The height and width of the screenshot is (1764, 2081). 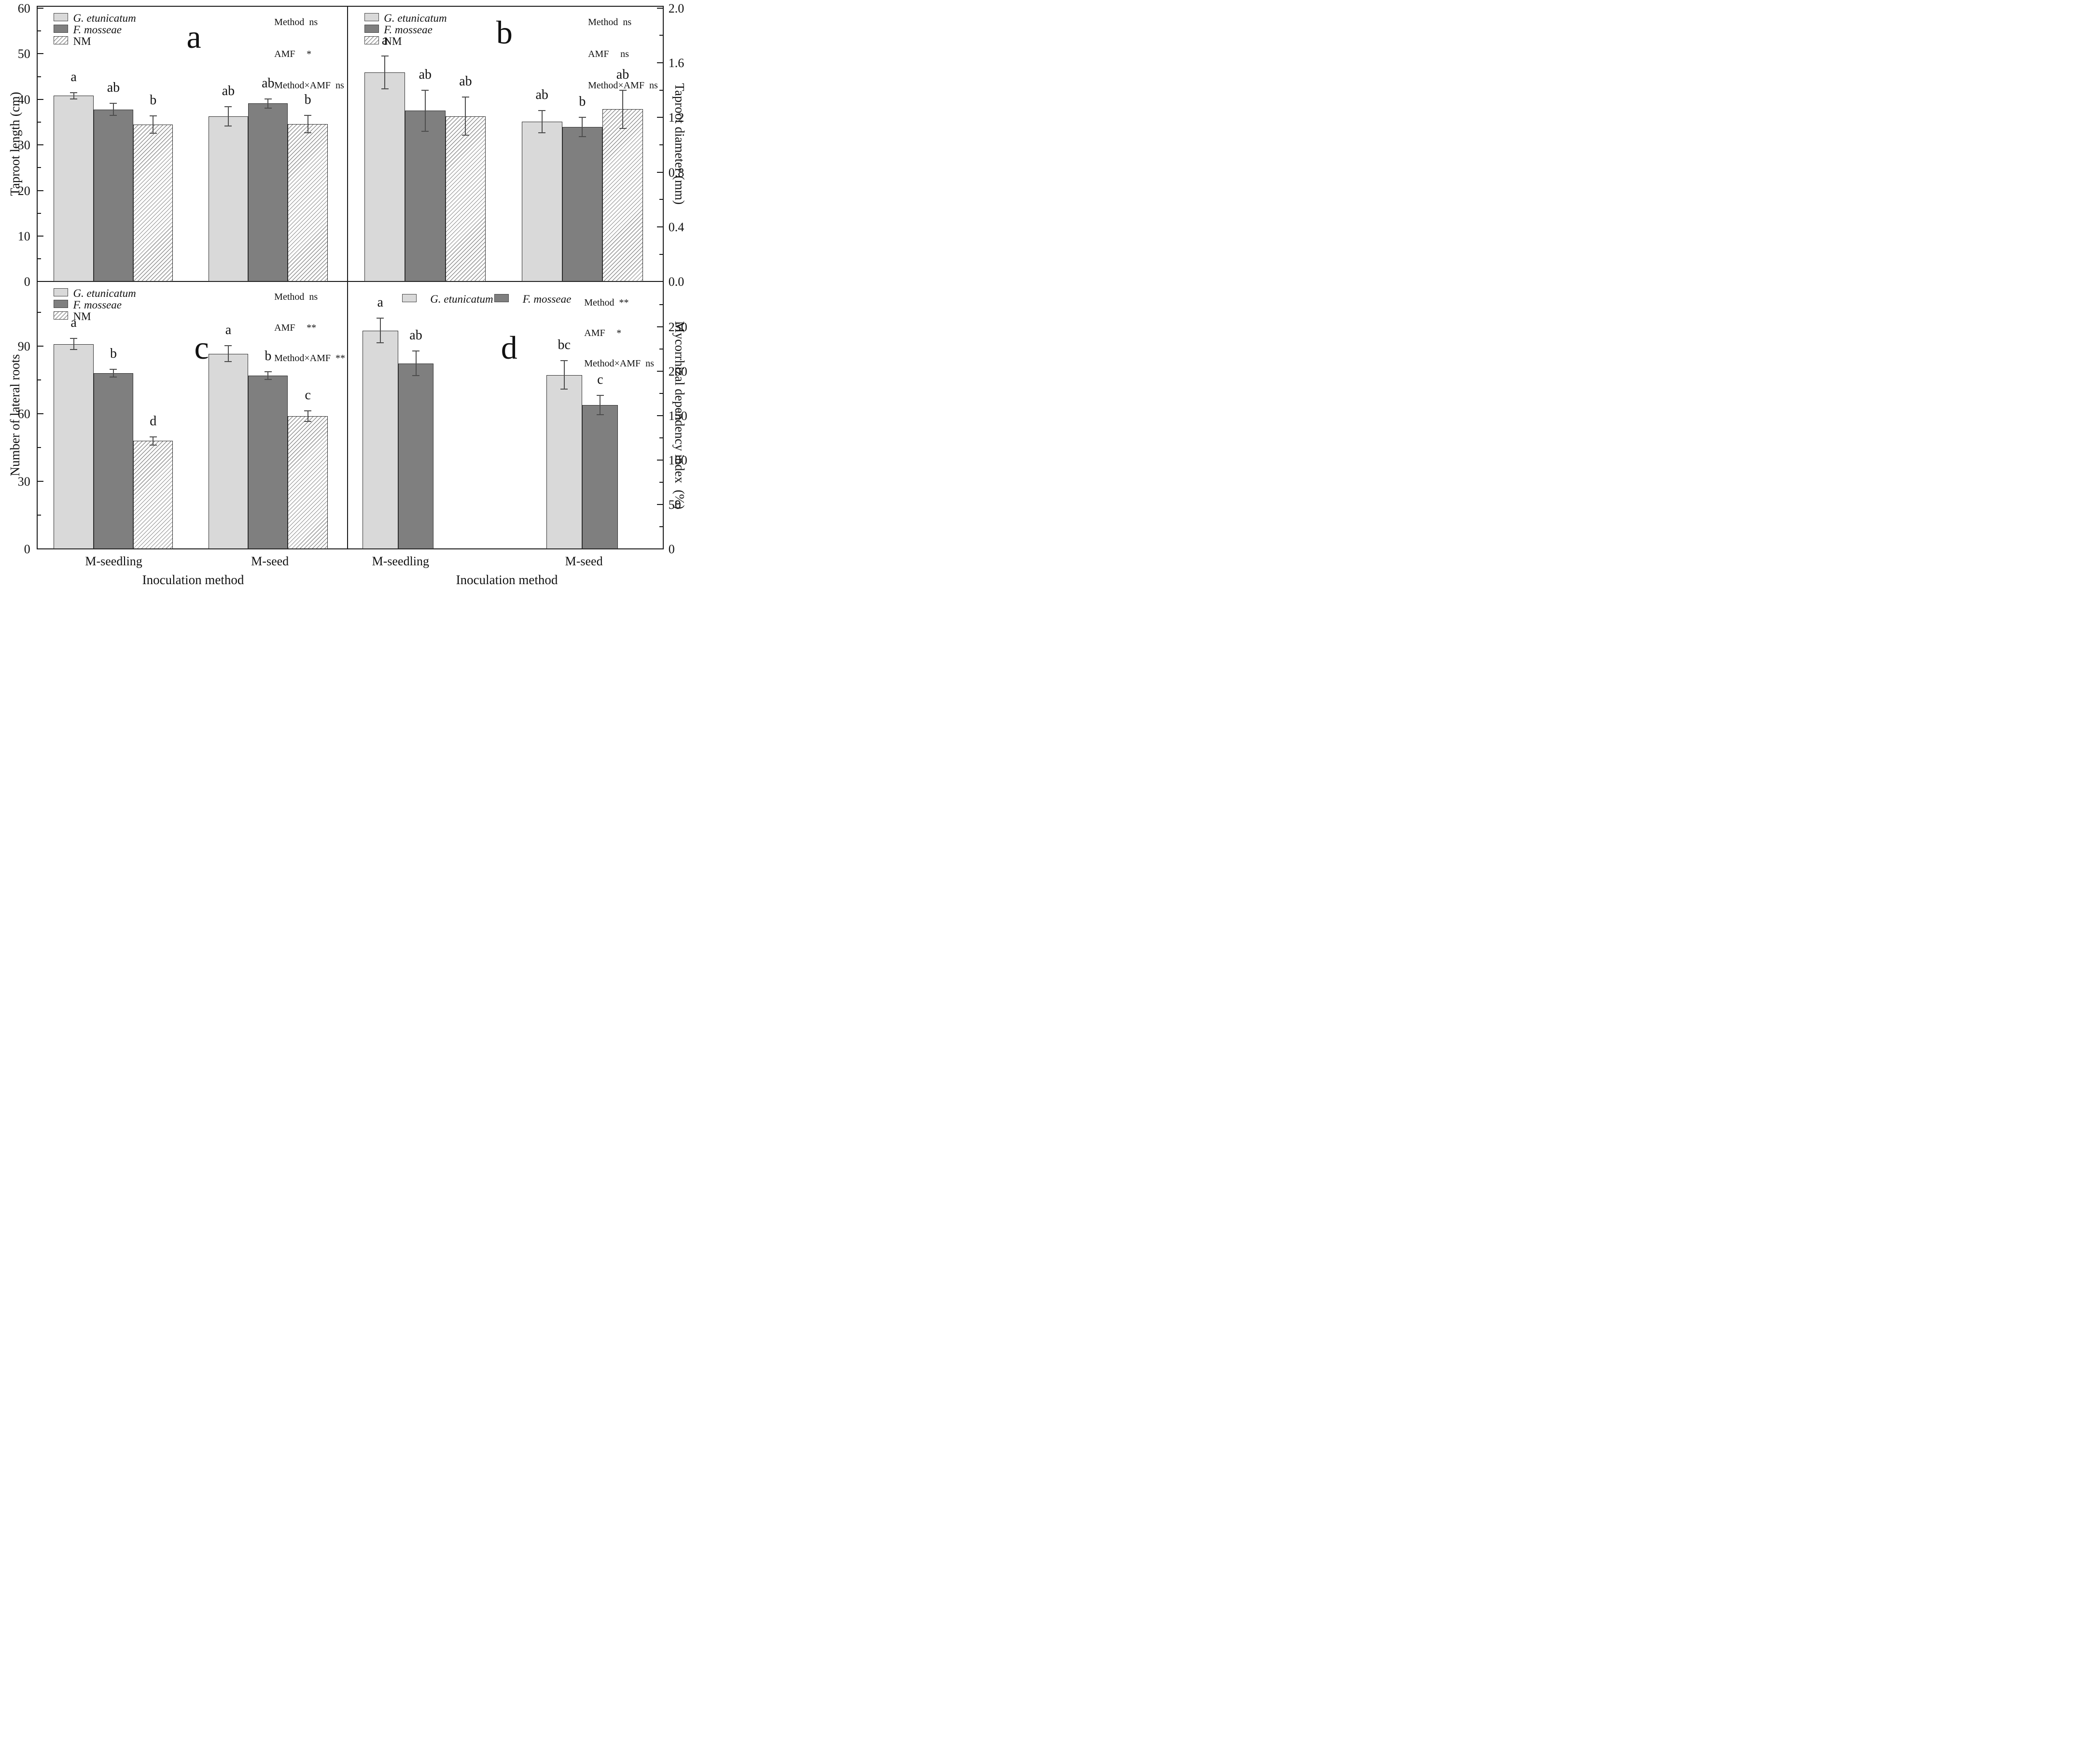 What do you see at coordinates (23, 236) in the screenshot?
I see `y-tick-label: 10` at bounding box center [23, 236].